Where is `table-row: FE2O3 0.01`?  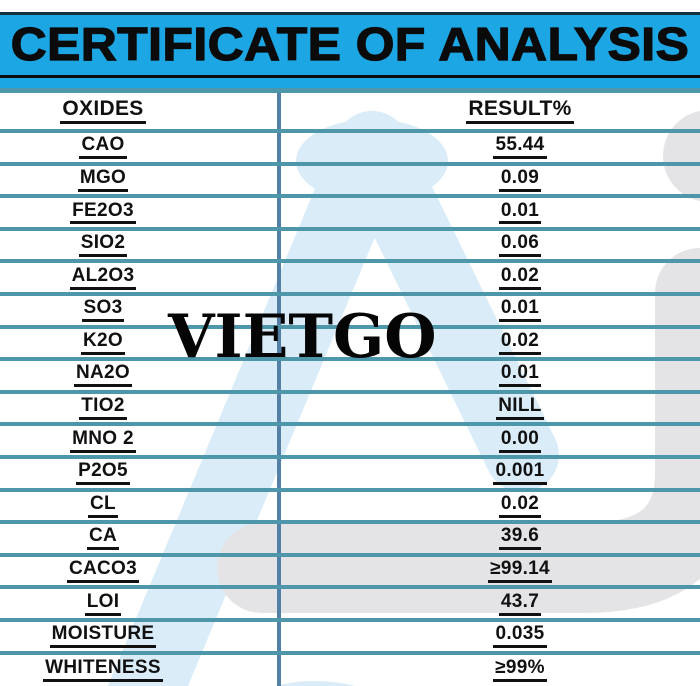
table-row: FE2O3 0.01 is located at coordinates (350, 214).